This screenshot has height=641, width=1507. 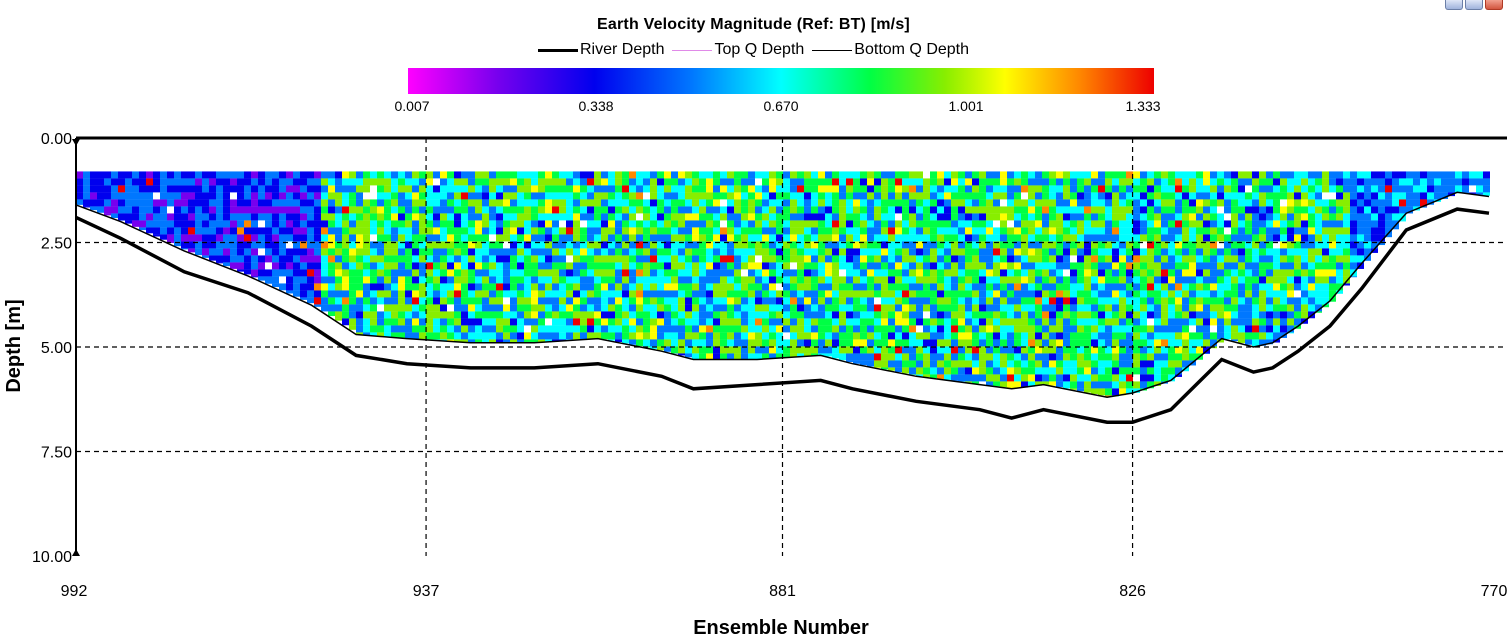 I want to click on maximize-icon, so click(x=1474, y=5).